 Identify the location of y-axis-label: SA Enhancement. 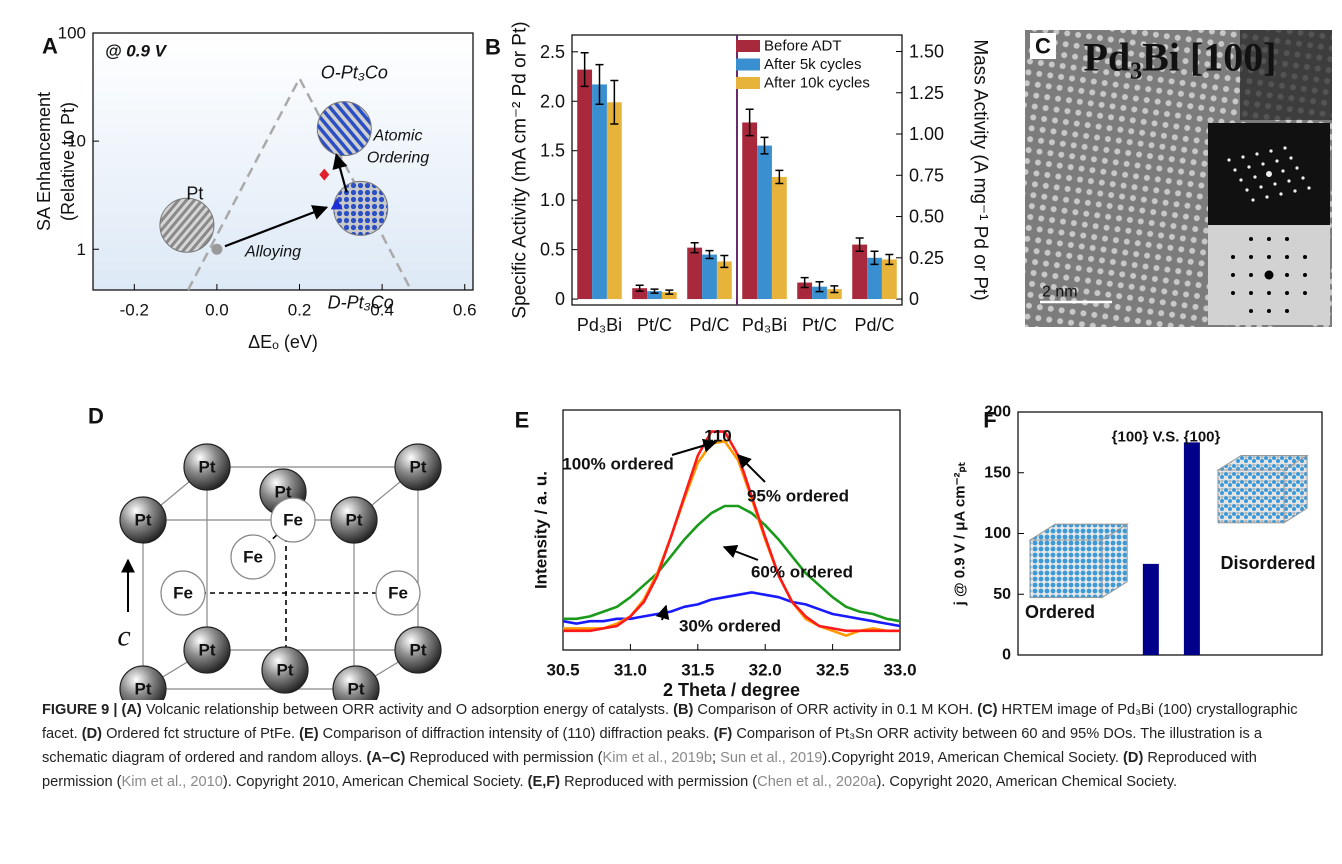
(44, 161).